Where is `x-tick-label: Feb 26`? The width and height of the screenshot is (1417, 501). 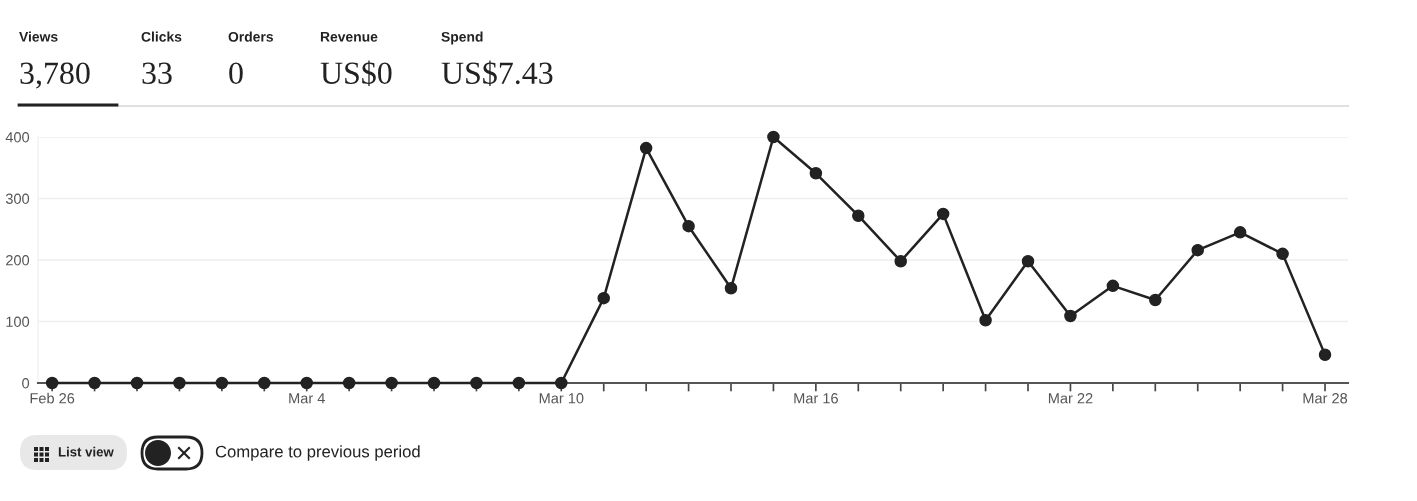
x-tick-label: Feb 26 is located at coordinates (52, 398).